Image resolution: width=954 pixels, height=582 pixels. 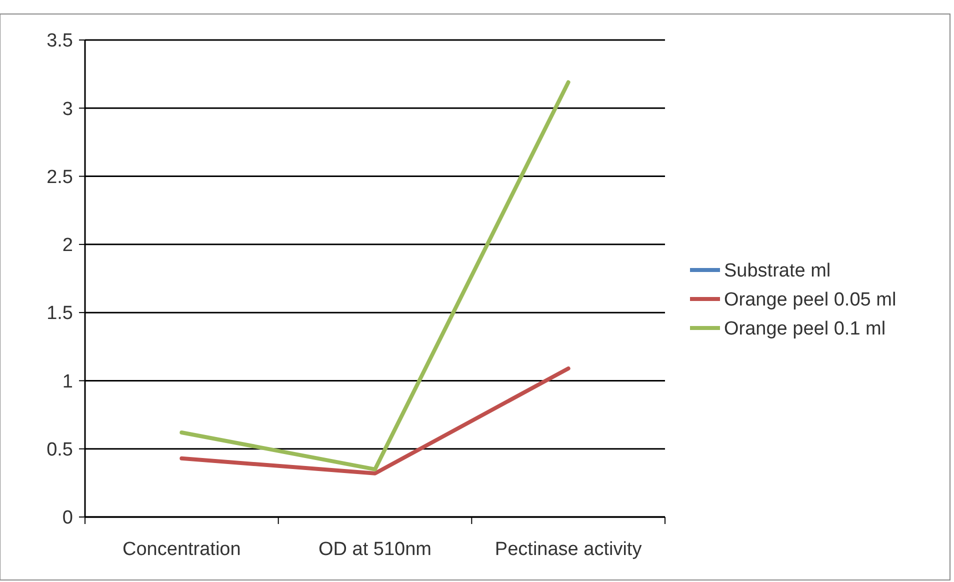 I want to click on legend-label: Orange peel 0.05 ml, so click(x=810, y=300).